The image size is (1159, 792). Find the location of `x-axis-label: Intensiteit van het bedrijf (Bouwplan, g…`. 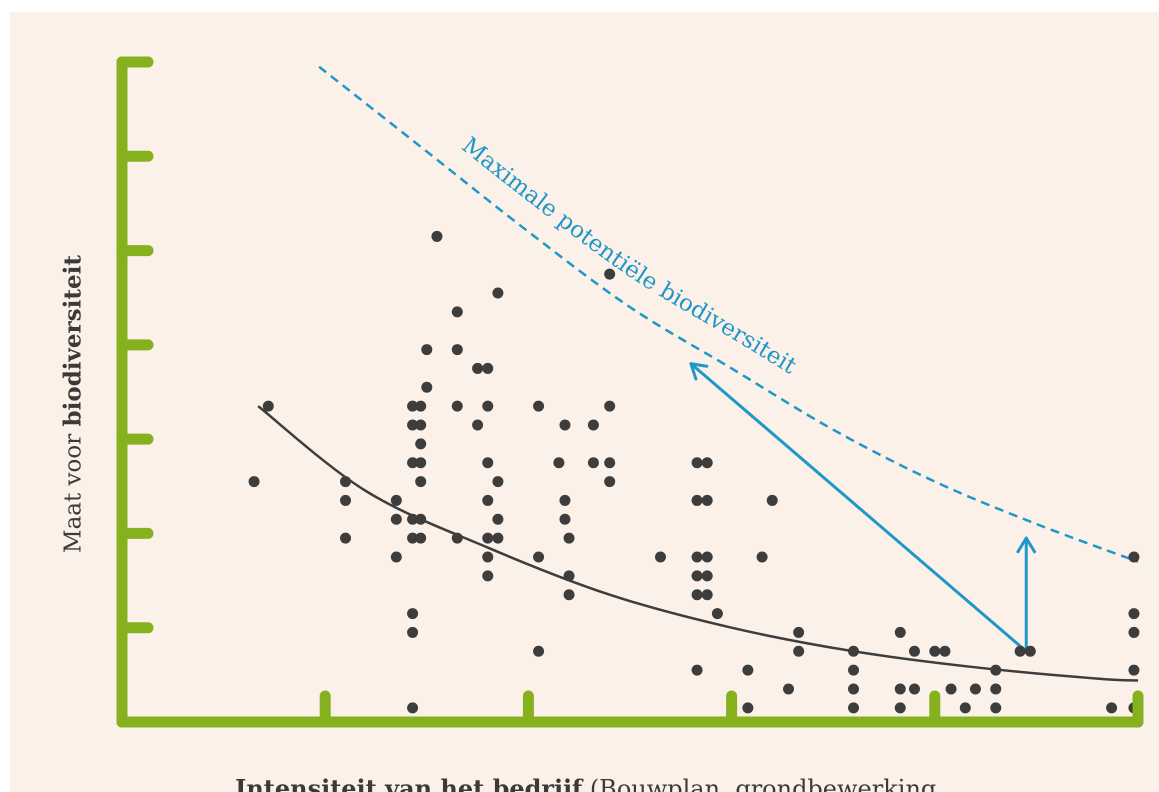

x-axis-label: Intensiteit van het bedrijf (Bouwplan, g… is located at coordinates (589, 783).